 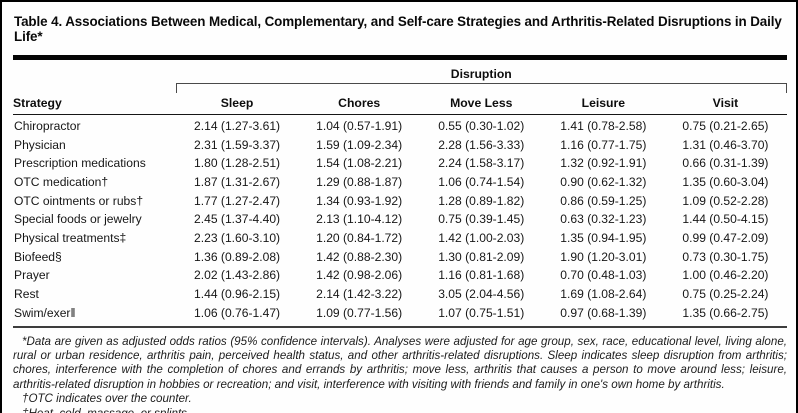 I want to click on spanner-bracket-row, so click(x=400, y=88).